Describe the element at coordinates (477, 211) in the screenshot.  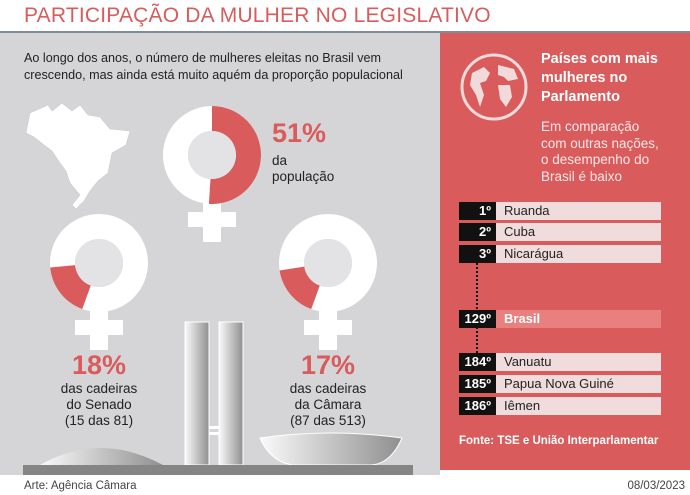
I see `rank: 1º` at that location.